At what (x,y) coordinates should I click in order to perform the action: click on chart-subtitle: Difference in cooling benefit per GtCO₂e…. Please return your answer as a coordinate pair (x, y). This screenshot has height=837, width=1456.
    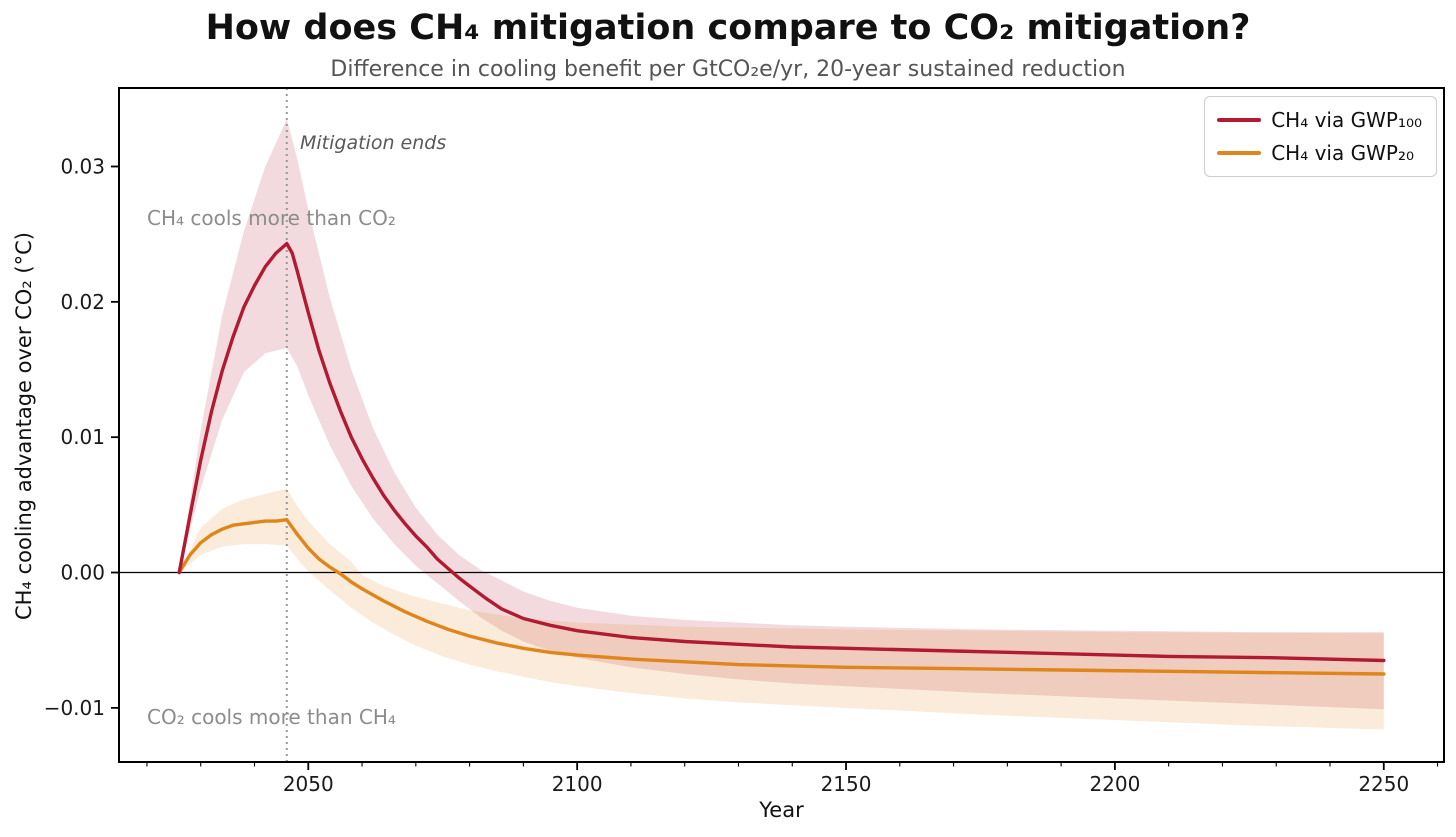
    Looking at the image, I should click on (728, 69).